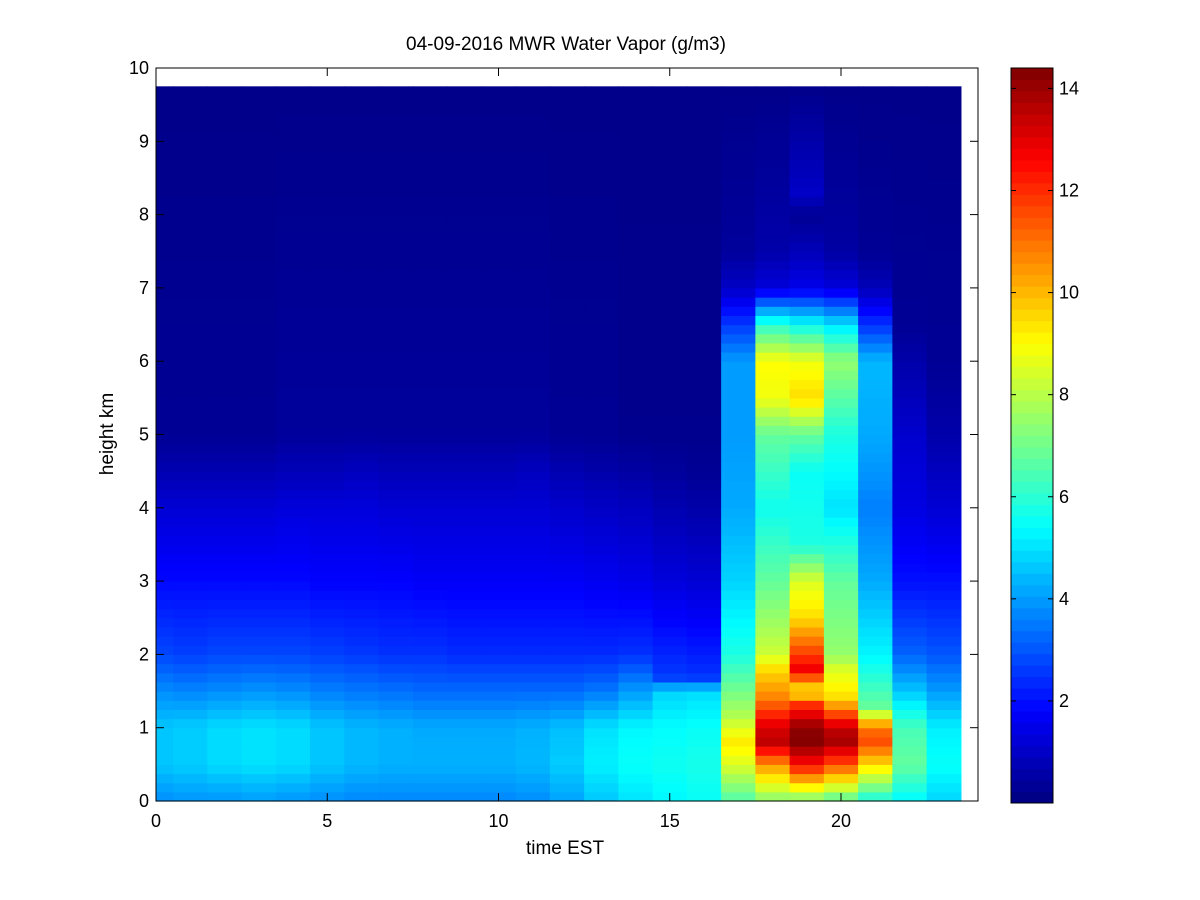  What do you see at coordinates (566, 44) in the screenshot?
I see `chart-title: 04-09-2016 MWR Water Vapor (g/m3)` at bounding box center [566, 44].